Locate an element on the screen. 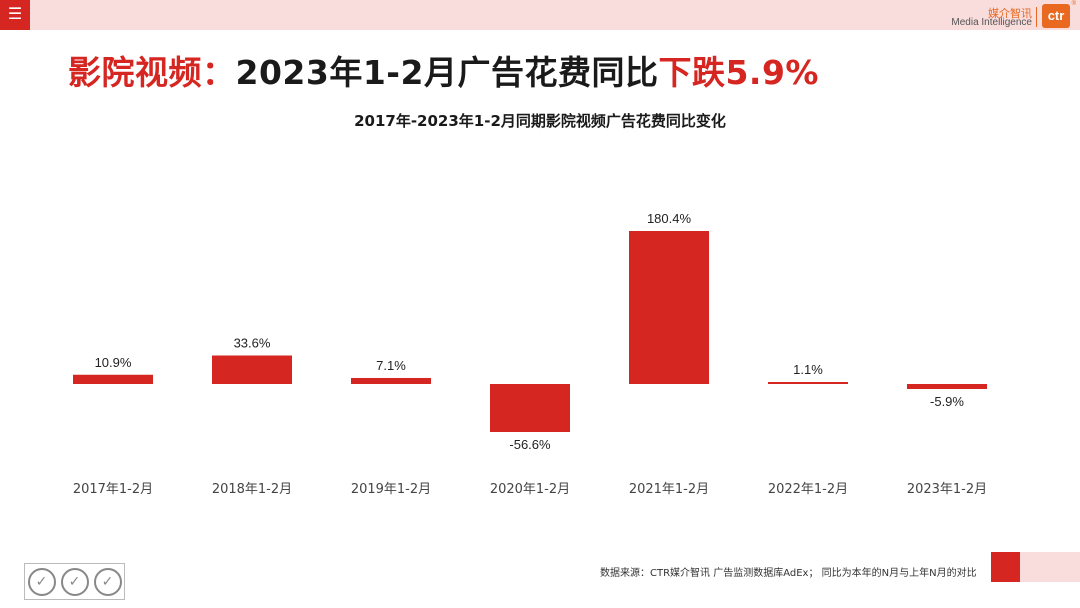 This screenshot has width=1080, height=608. category-label-4: 2020年1-2月 is located at coordinates (530, 489).